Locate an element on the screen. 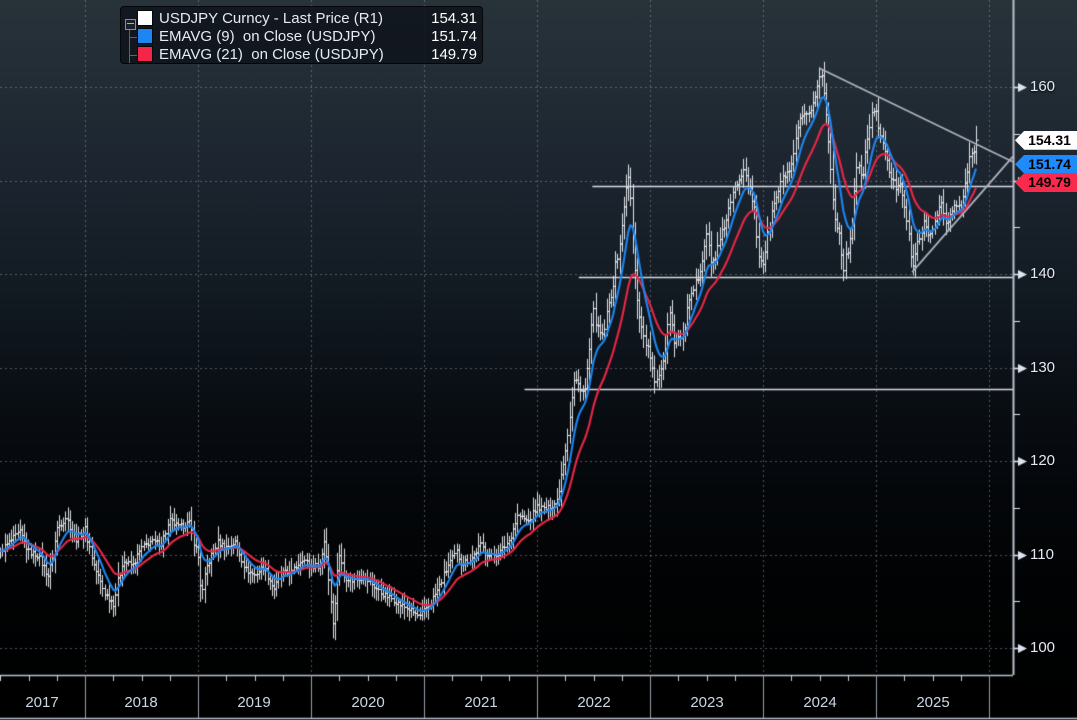 Image resolution: width=1077 pixels, height=720 pixels. legend-row-emavg9: EMAVG (9) on Close (USDJPY) 151.74 is located at coordinates (307, 36).